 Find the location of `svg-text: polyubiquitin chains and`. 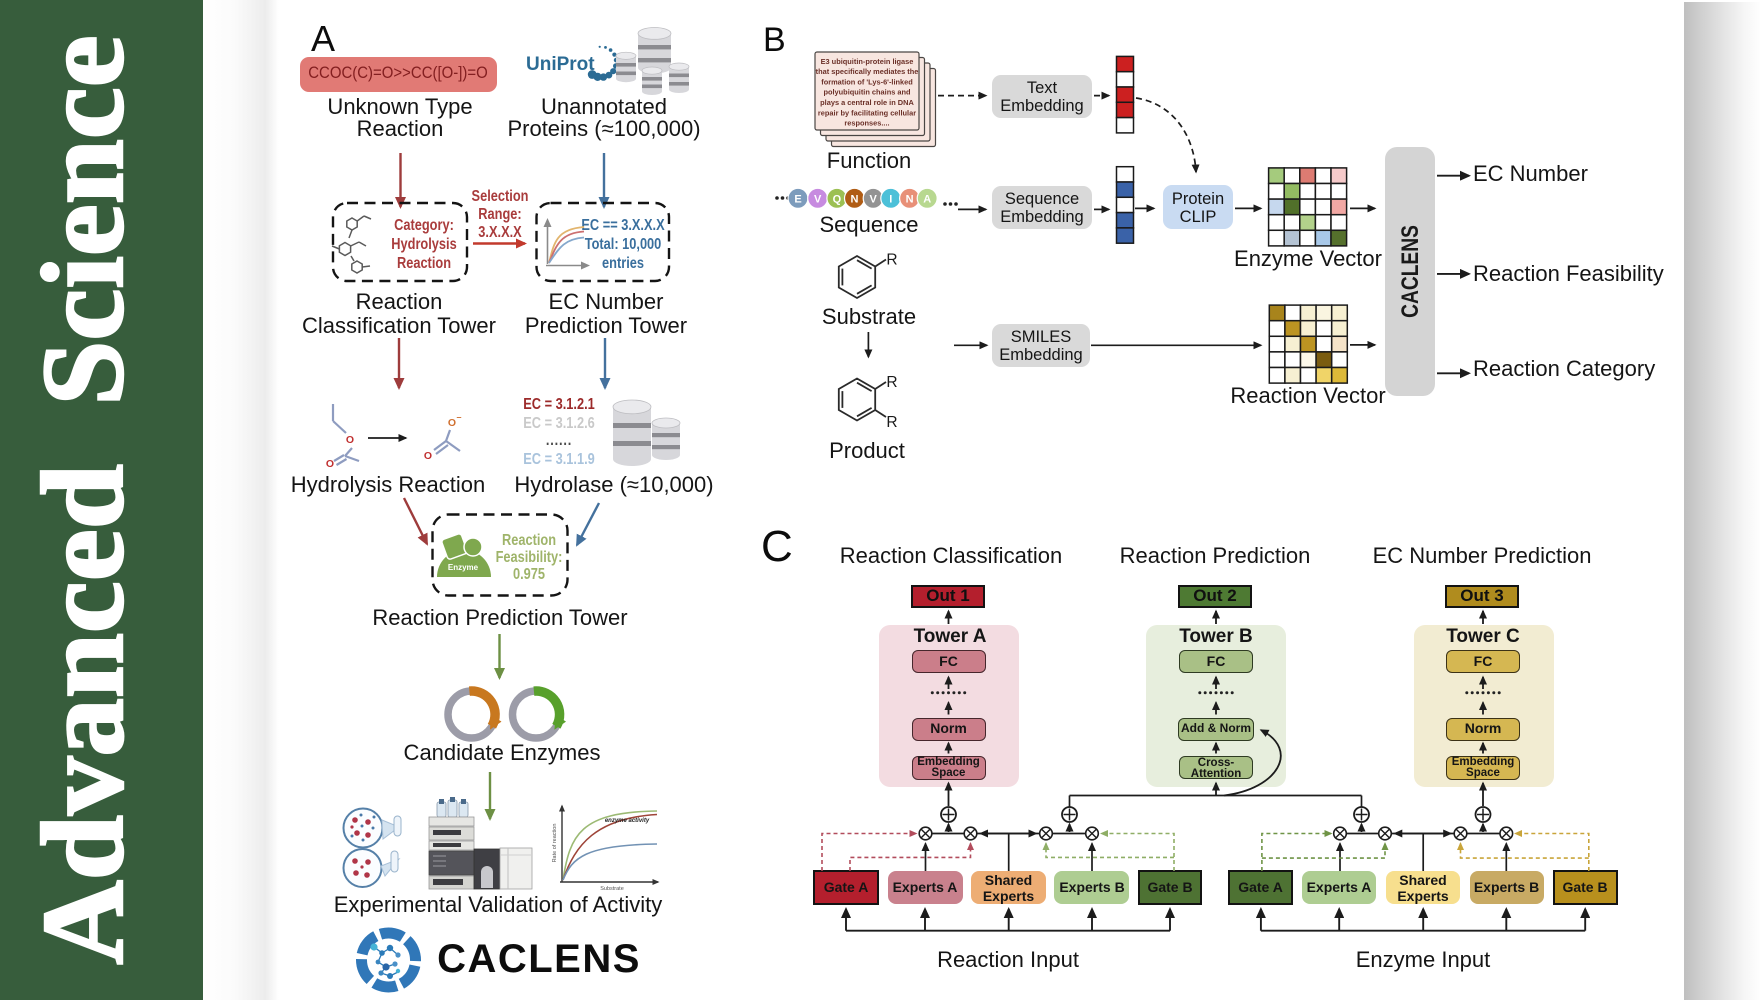

svg-text: polyubiquitin chains and is located at coordinates (867, 92).